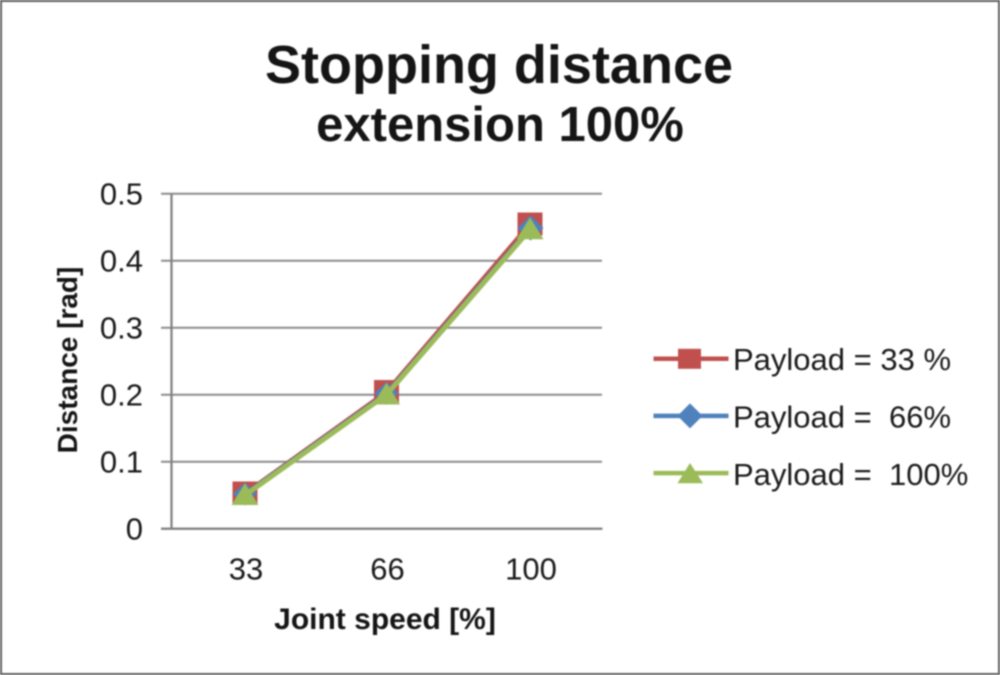 The height and width of the screenshot is (675, 1000). What do you see at coordinates (850, 474) in the screenshot?
I see `svg-text: Payload = 100%` at bounding box center [850, 474].